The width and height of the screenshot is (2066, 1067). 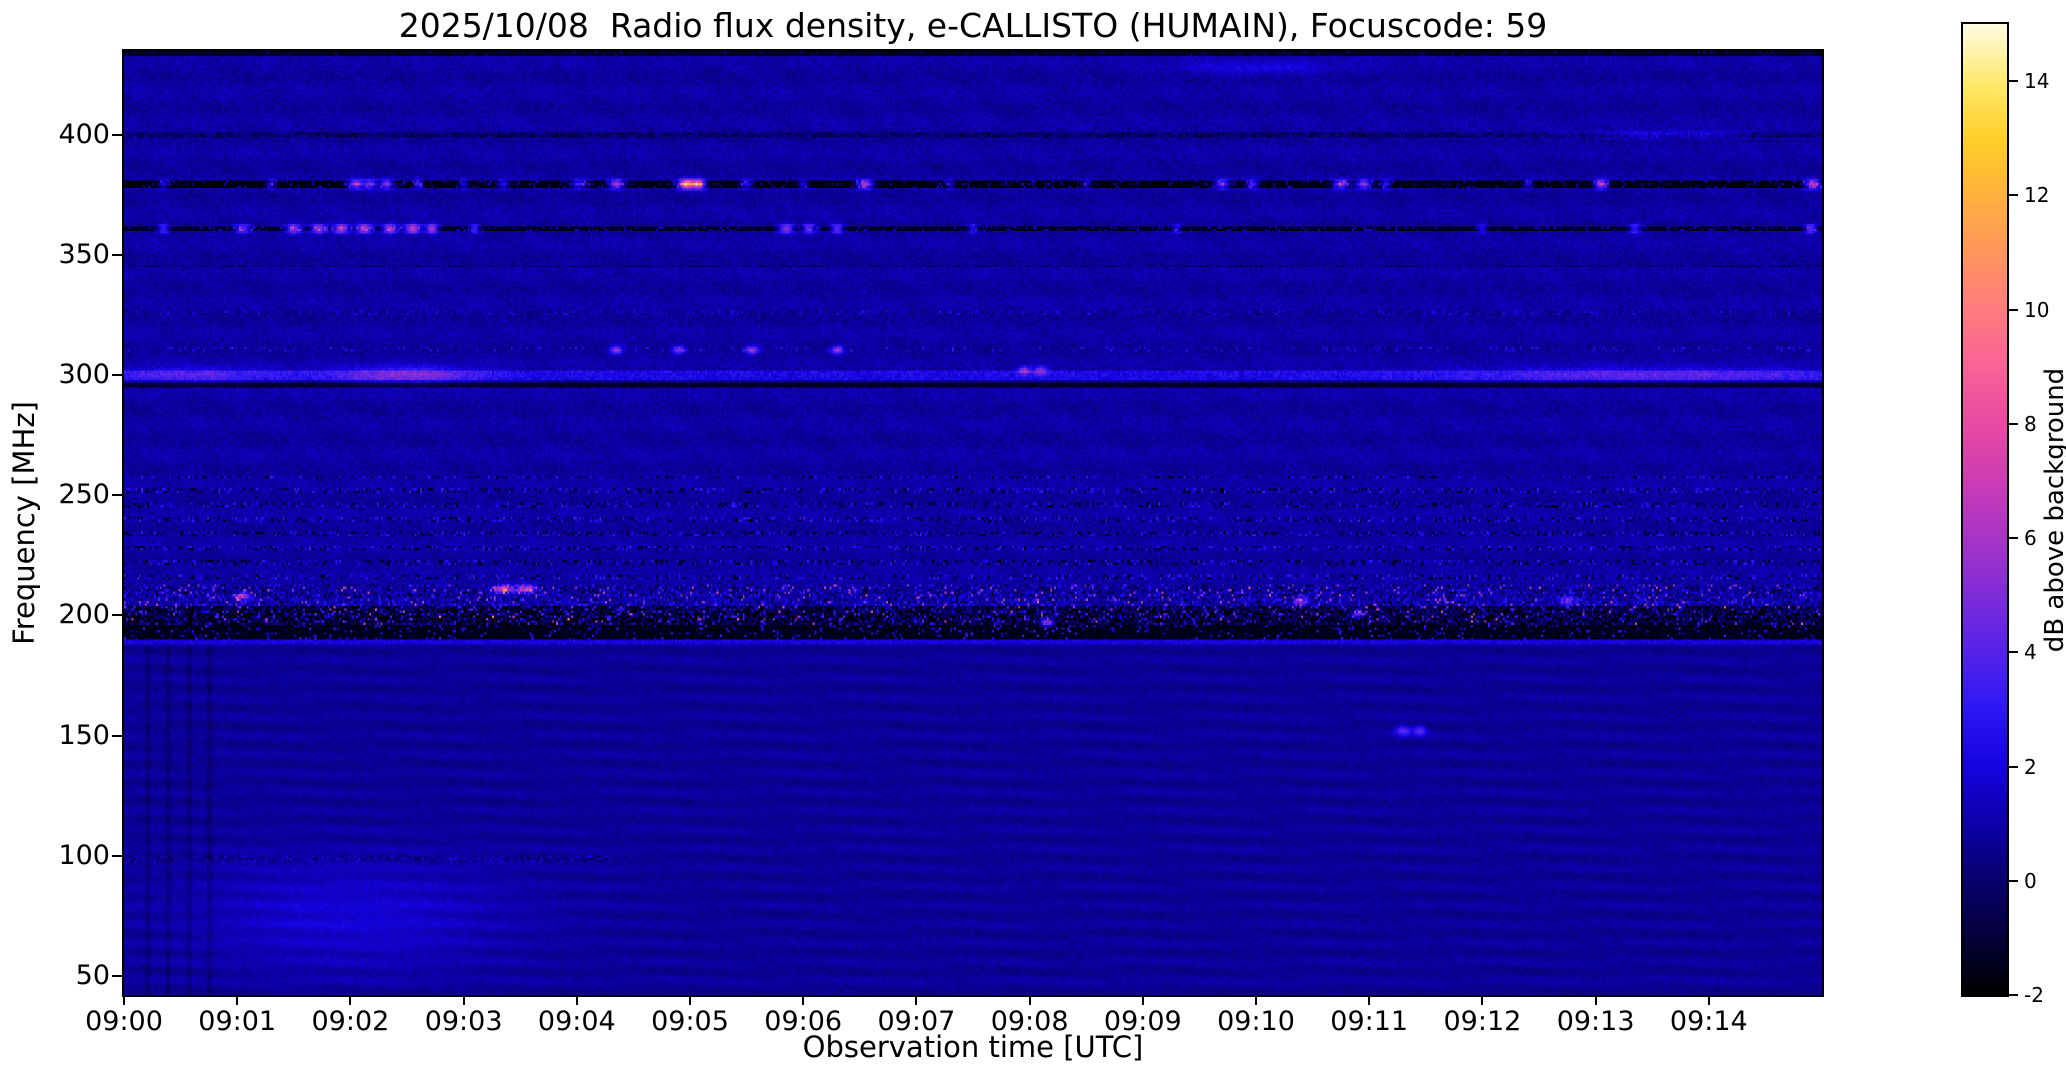 I want to click on colorbar-frame, so click(x=1985, y=509).